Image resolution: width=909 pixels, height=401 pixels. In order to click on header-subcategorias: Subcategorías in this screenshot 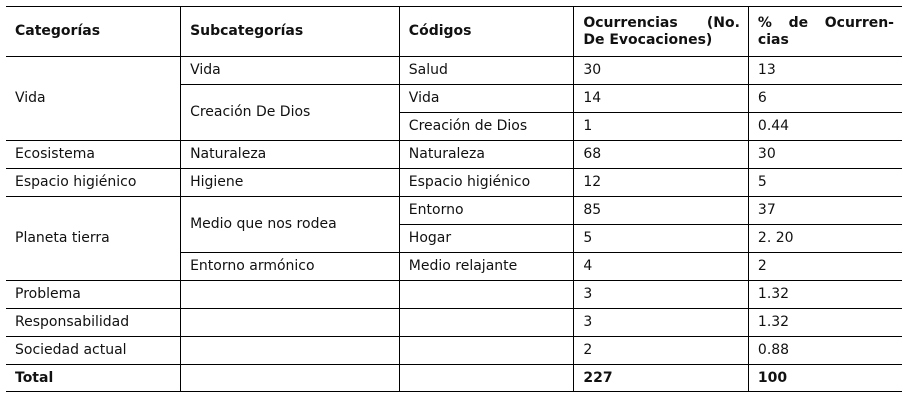, I will do `click(290, 31)`.